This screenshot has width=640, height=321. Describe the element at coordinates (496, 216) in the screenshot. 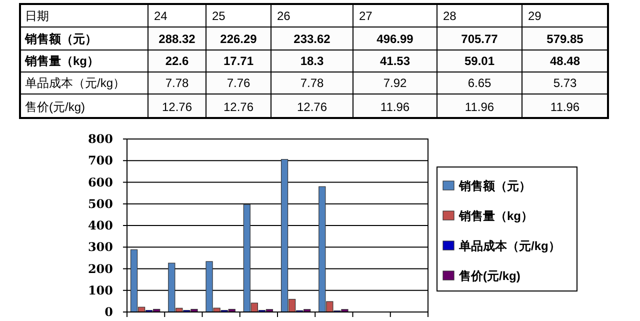

I see `legend-label: 销售量（kg）` at that location.